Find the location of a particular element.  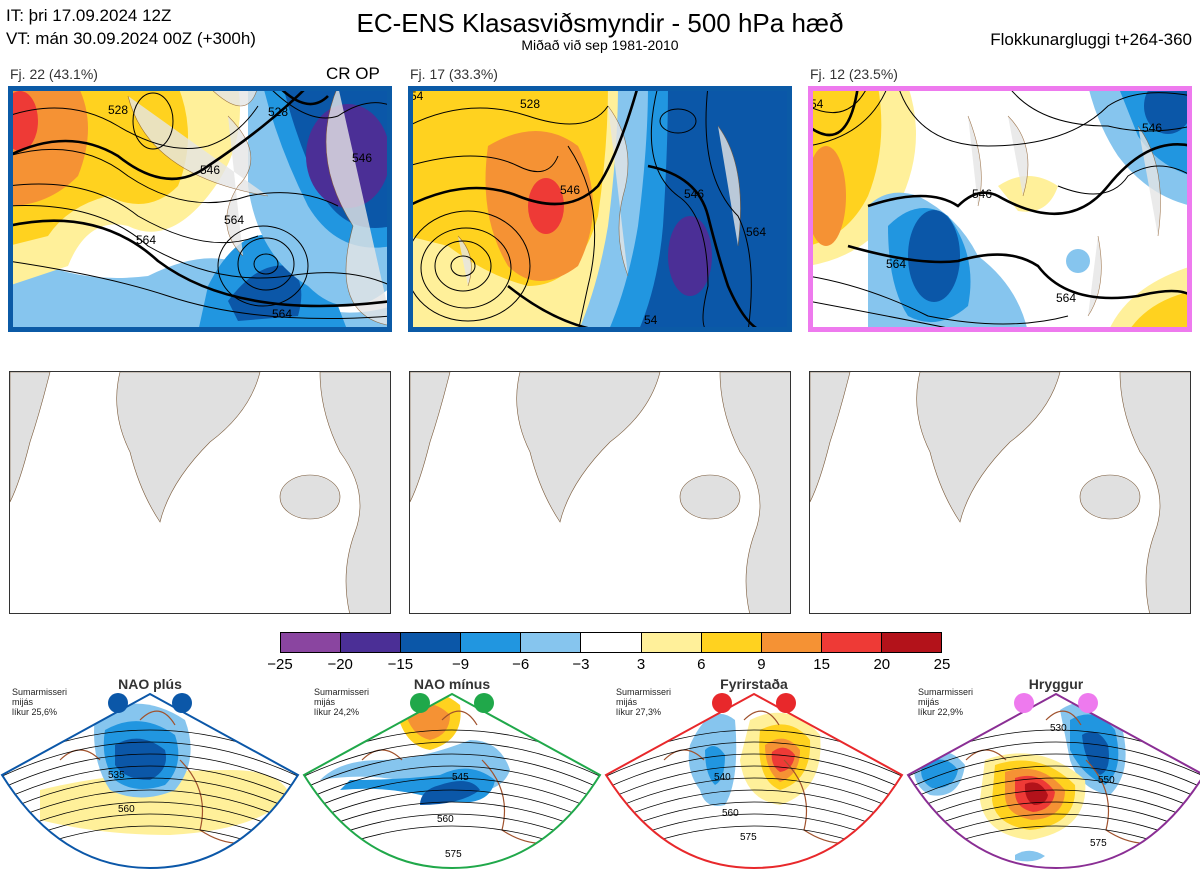

regime-title: NAO mínus is located at coordinates (452, 684).